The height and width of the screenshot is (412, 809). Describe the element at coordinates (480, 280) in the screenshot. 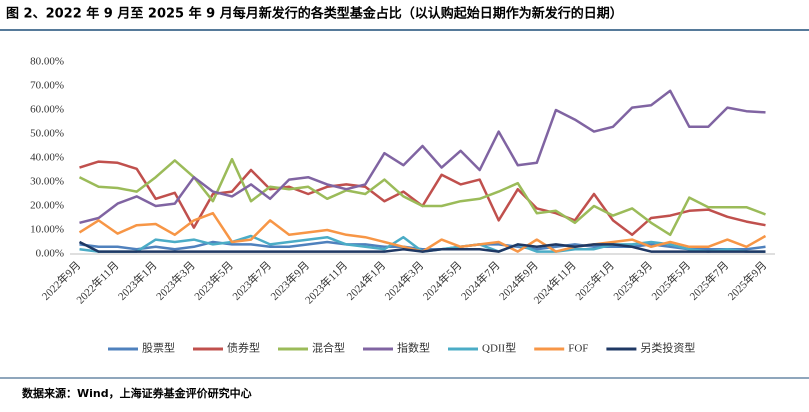

I see `x-tick-label: 2024年7月` at that location.